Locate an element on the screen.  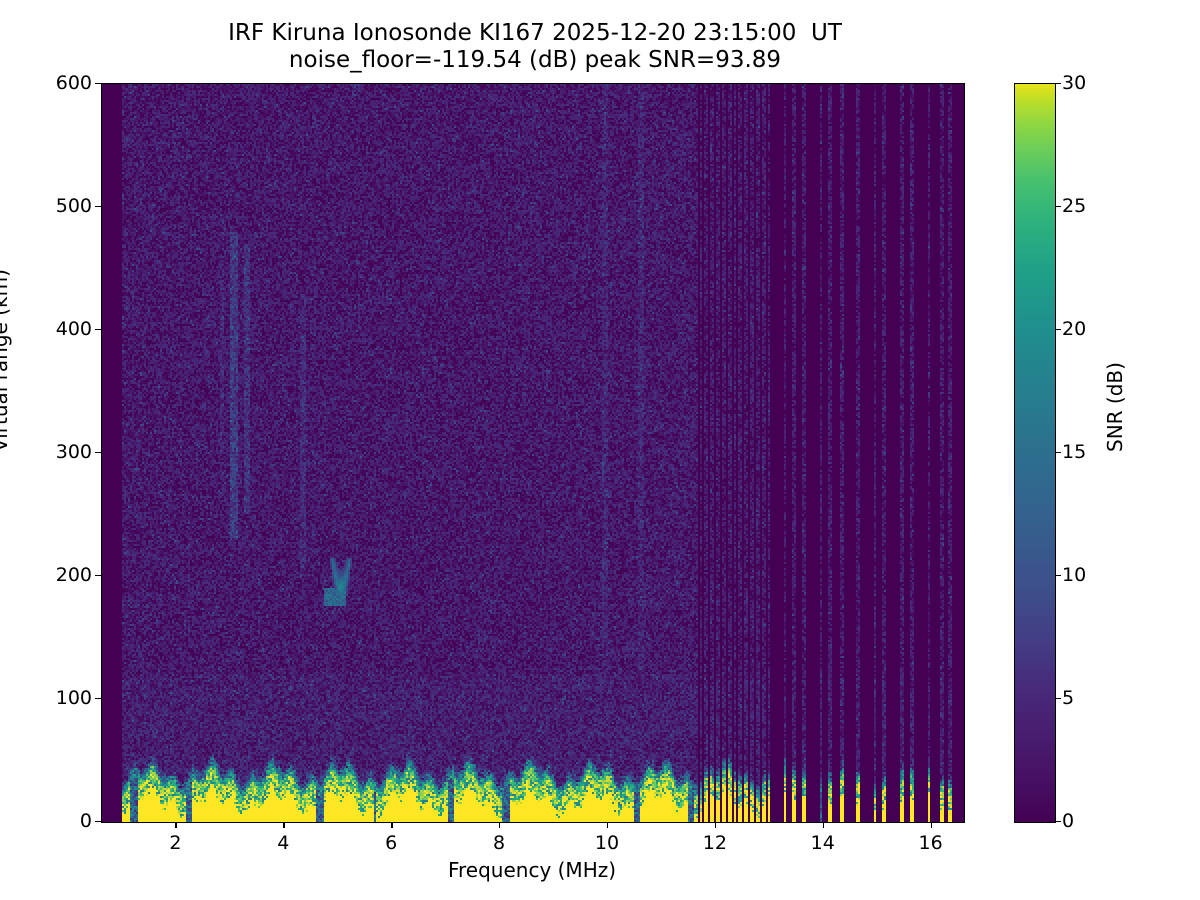
colorbar-tick-label: 15 is located at coordinates (1074, 452).